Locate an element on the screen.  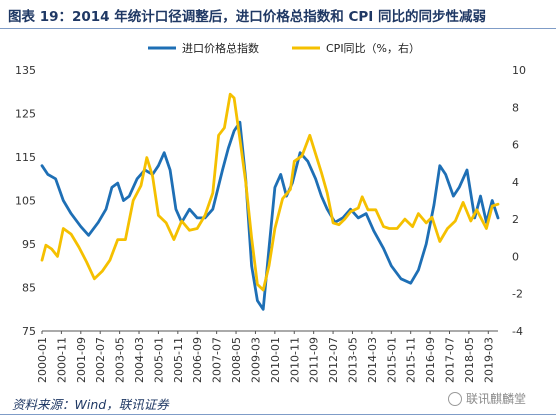
x-axis-tick-label: 2016-09 is located at coordinates (430, 360).